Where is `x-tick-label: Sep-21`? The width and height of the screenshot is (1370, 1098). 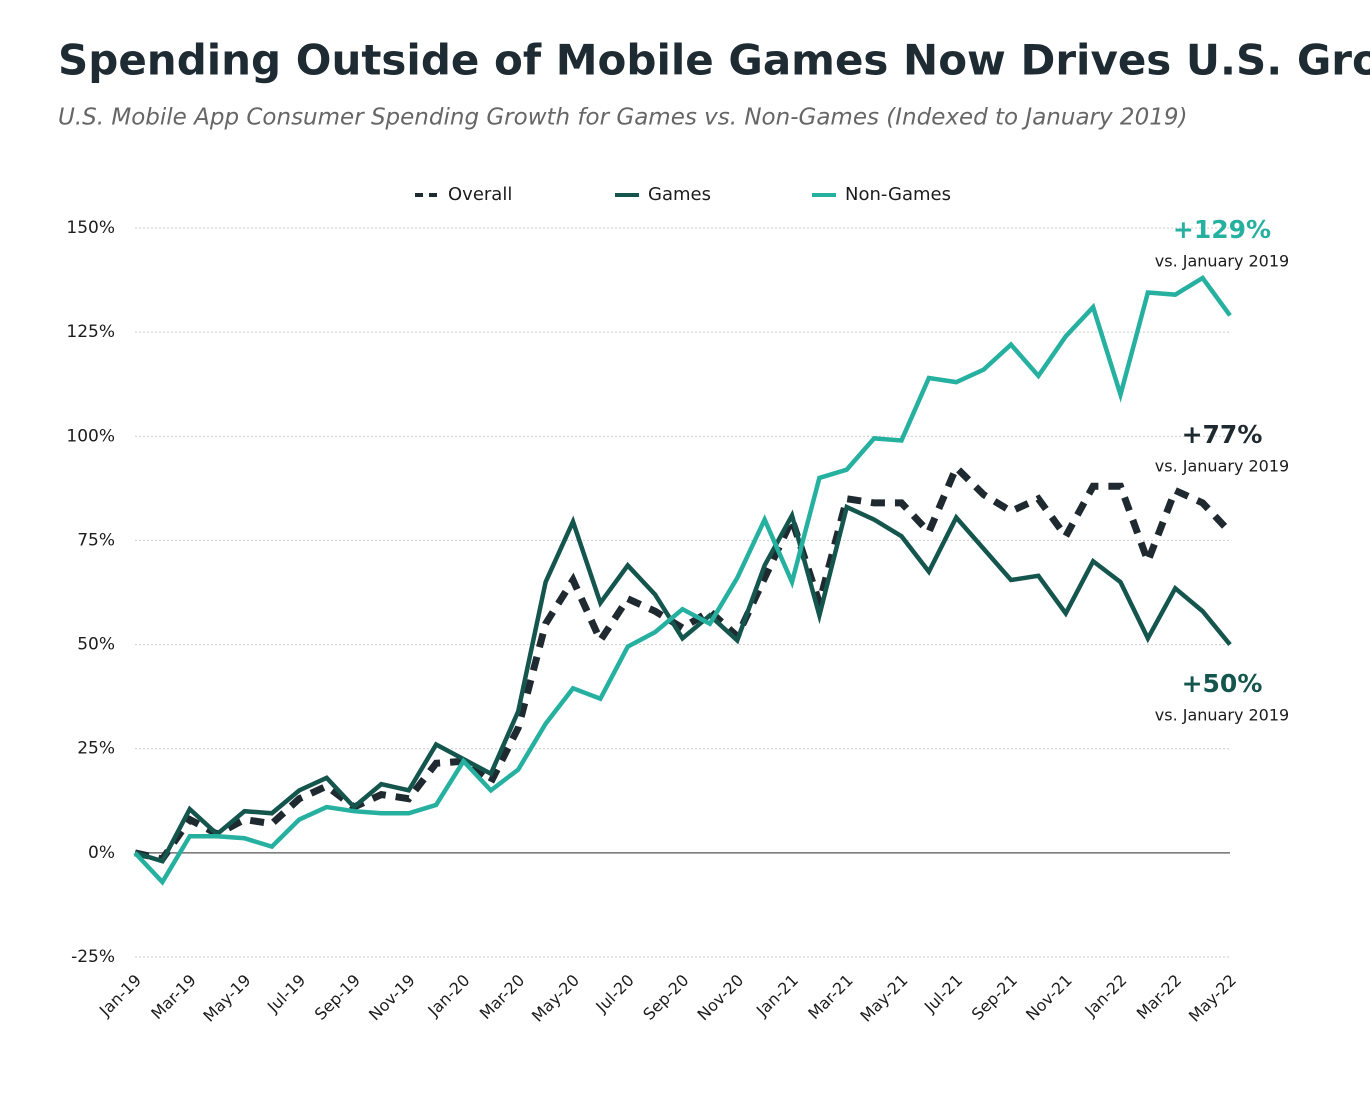
x-tick-label: Sep-21 is located at coordinates (994, 997).